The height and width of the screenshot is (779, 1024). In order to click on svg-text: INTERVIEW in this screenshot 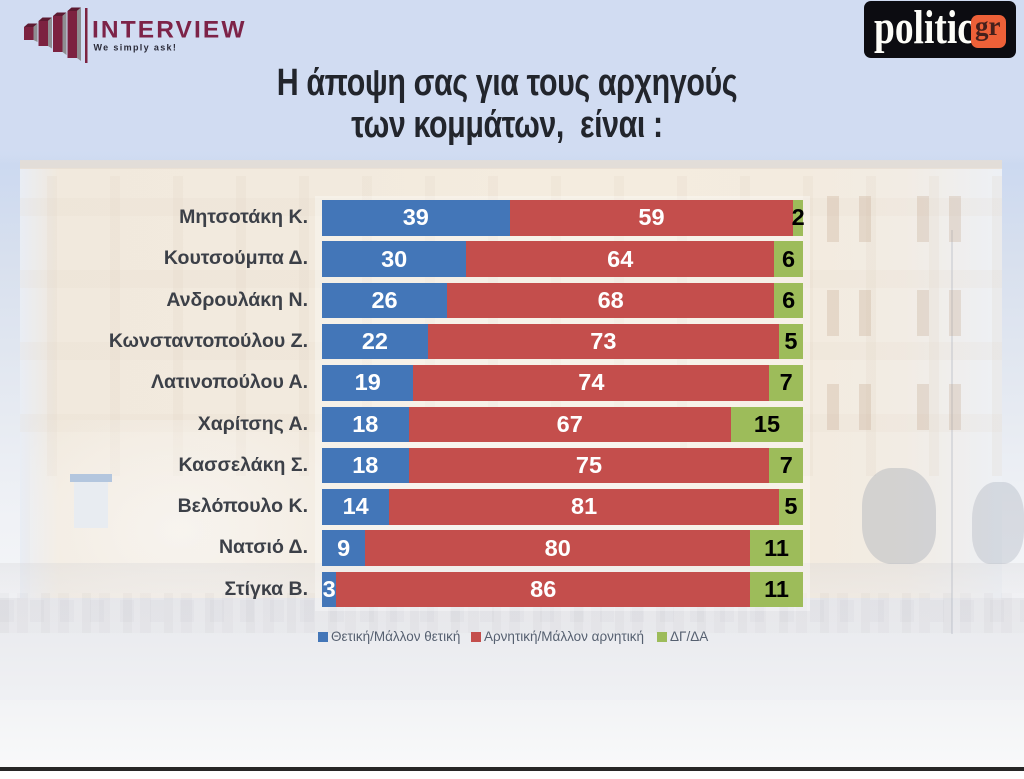, I will do `click(169, 30)`.